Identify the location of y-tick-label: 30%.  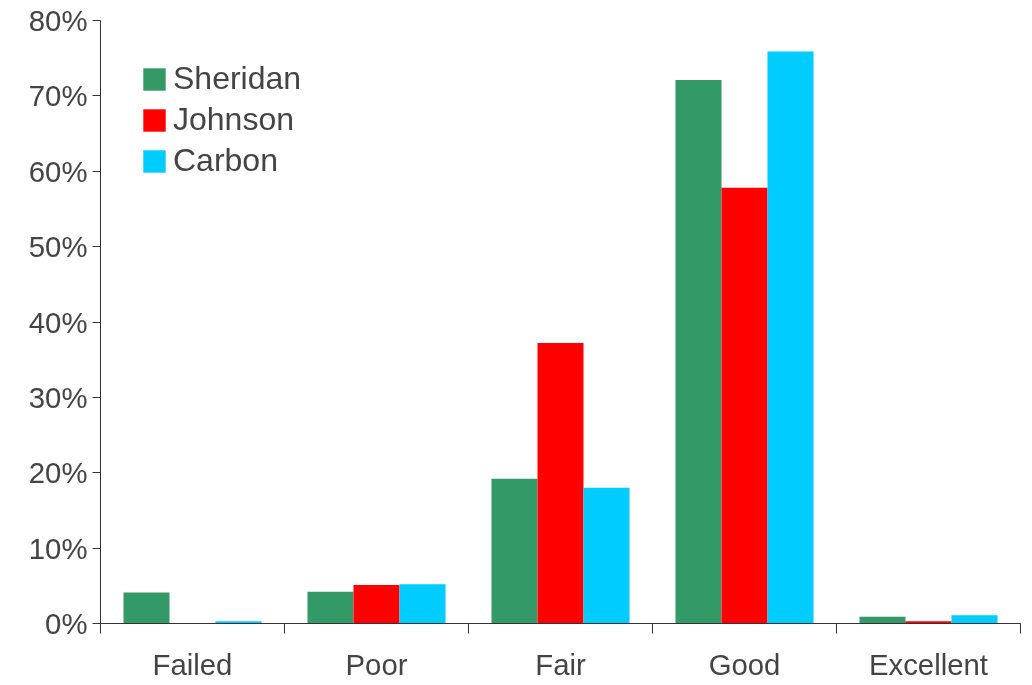
(58, 397).